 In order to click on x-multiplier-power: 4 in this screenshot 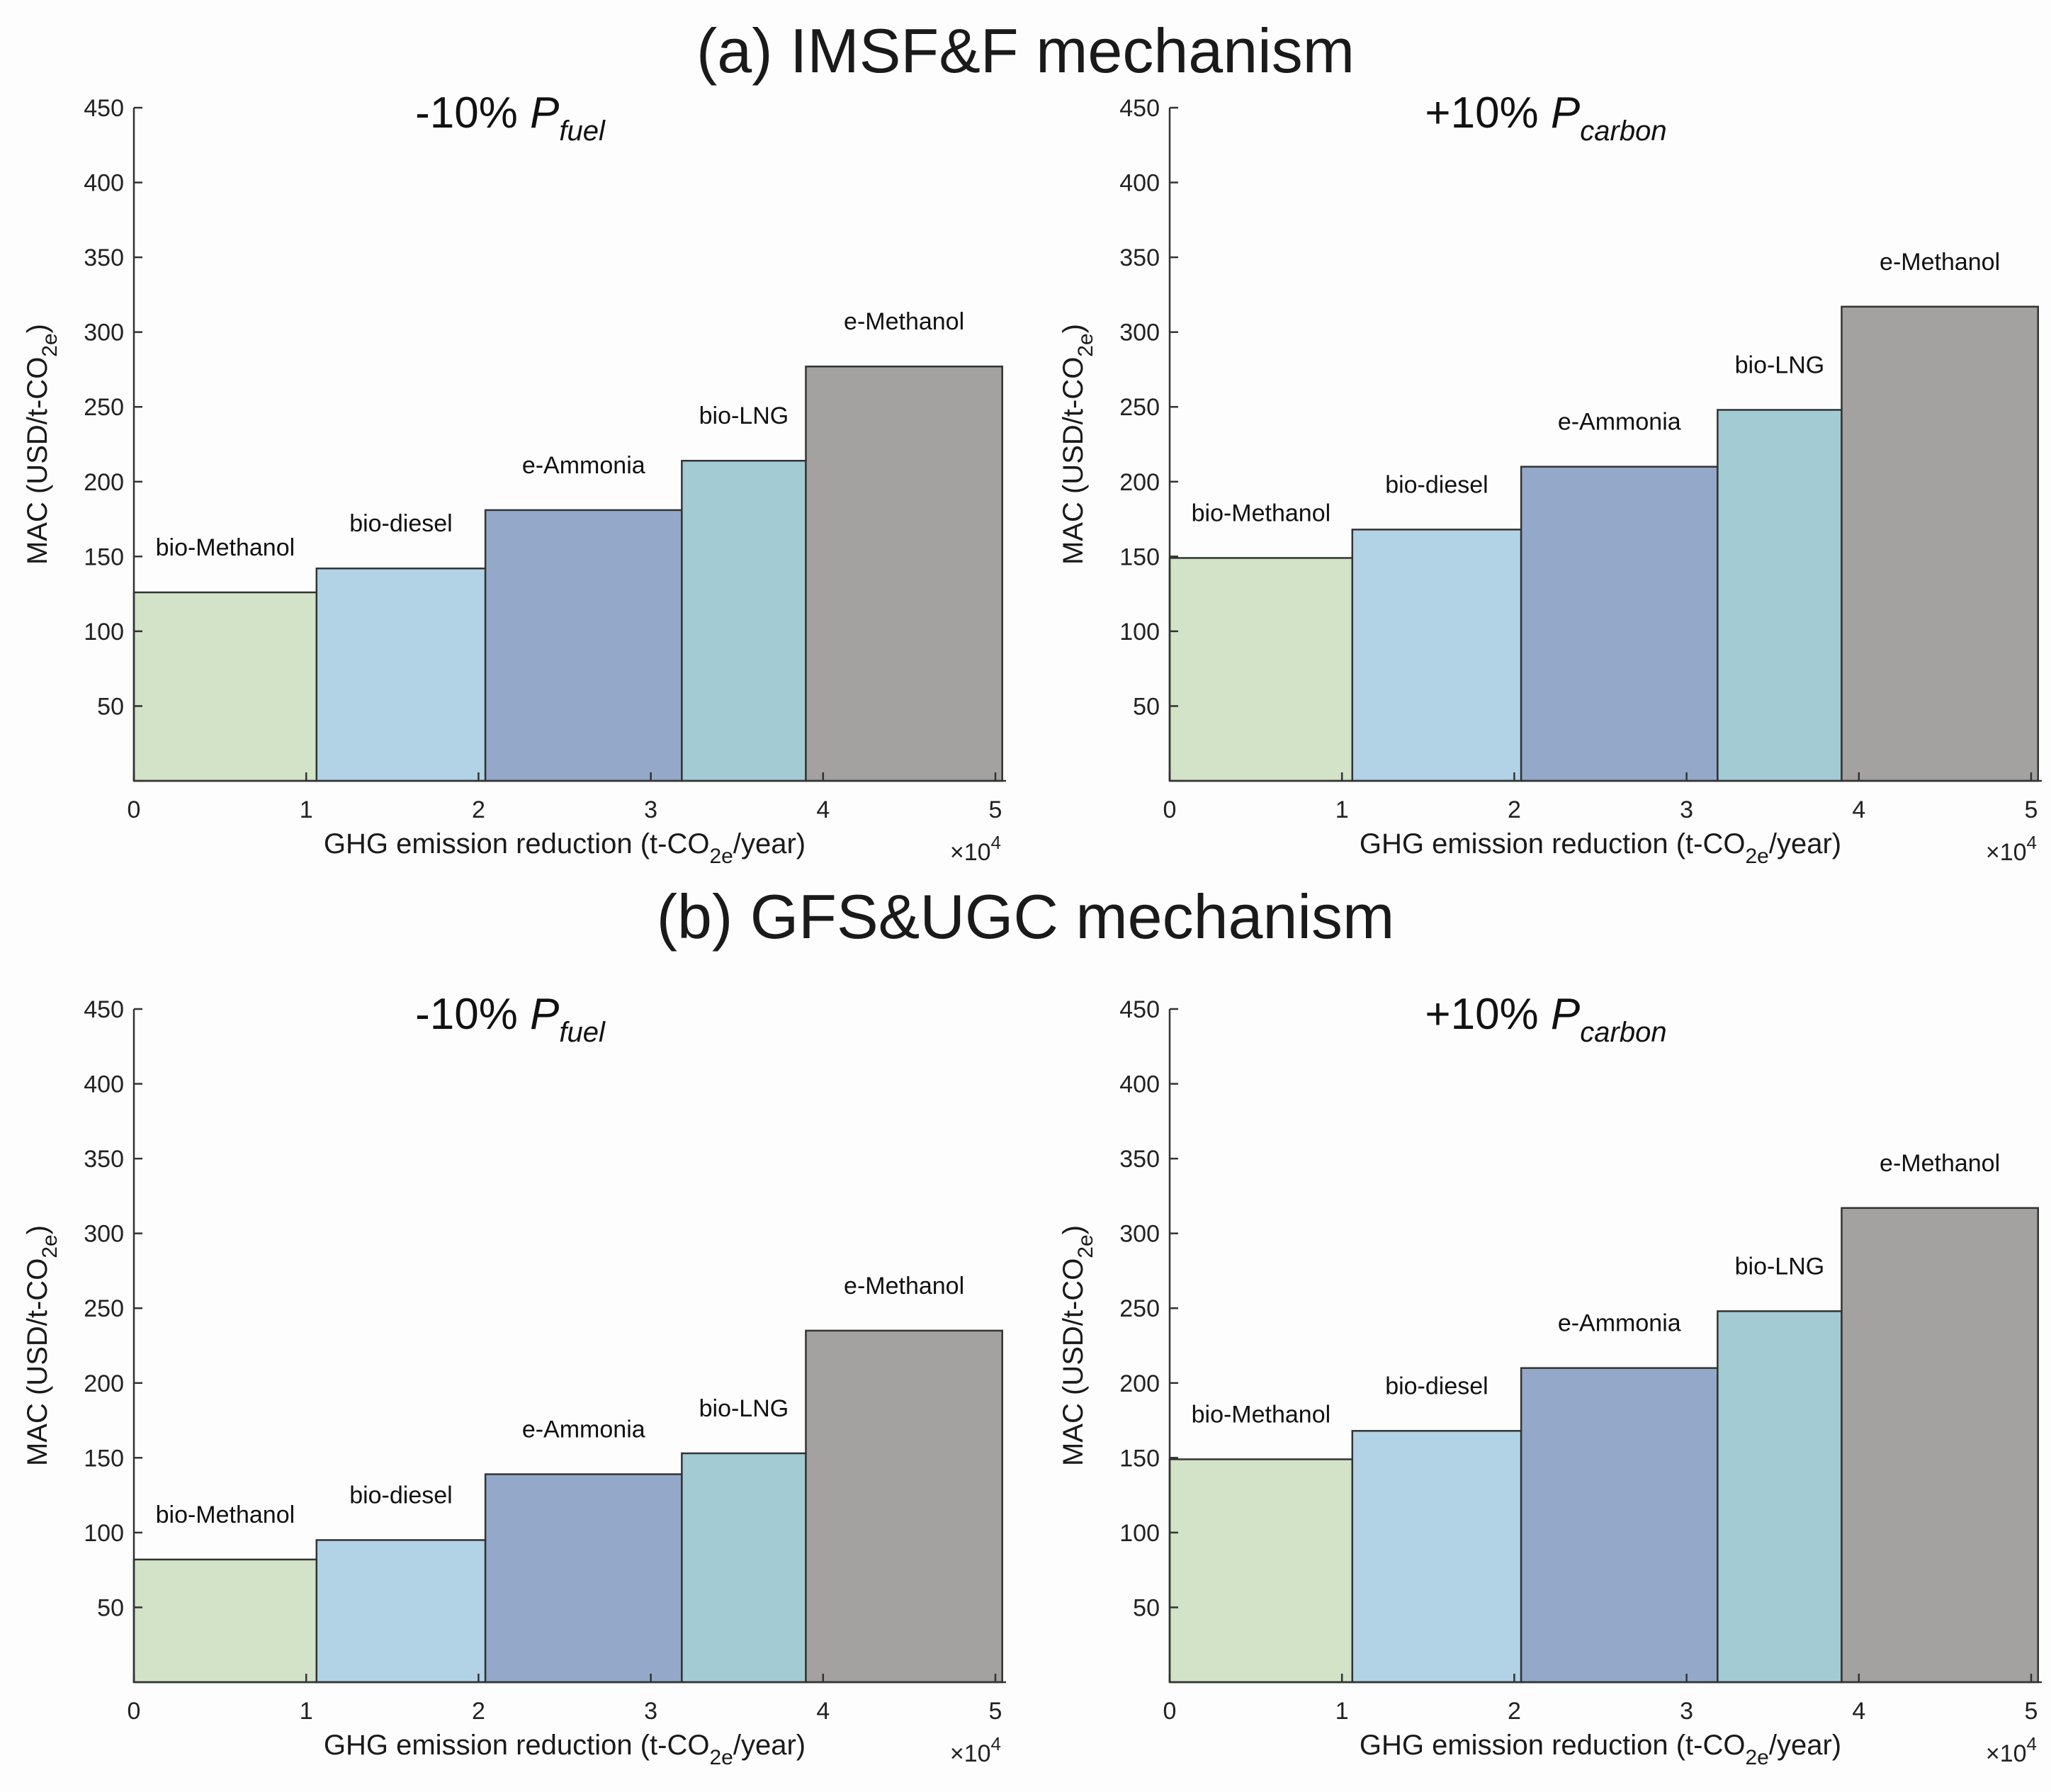, I will do `click(996, 1743)`.